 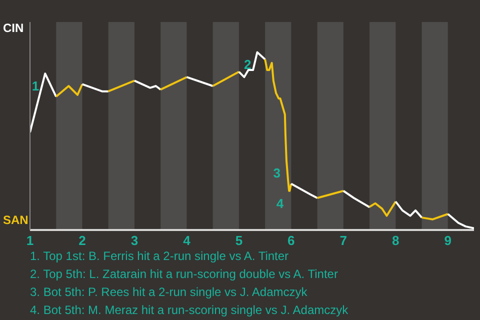 I want to click on text: 2. Top 5th: L. Zatarain hit a run-scoring double vs A. Tinter, so click(x=184, y=274).